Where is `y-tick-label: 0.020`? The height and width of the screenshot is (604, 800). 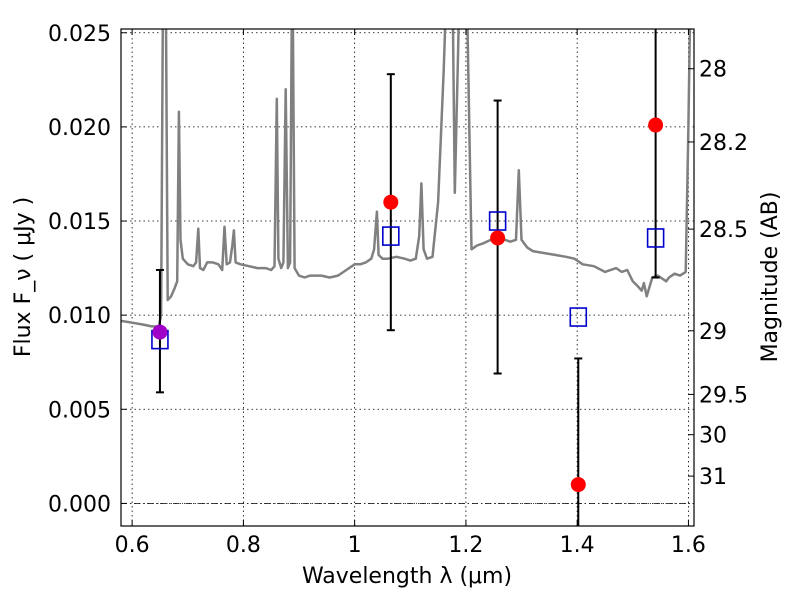 y-tick-label: 0.020 is located at coordinates (79, 128).